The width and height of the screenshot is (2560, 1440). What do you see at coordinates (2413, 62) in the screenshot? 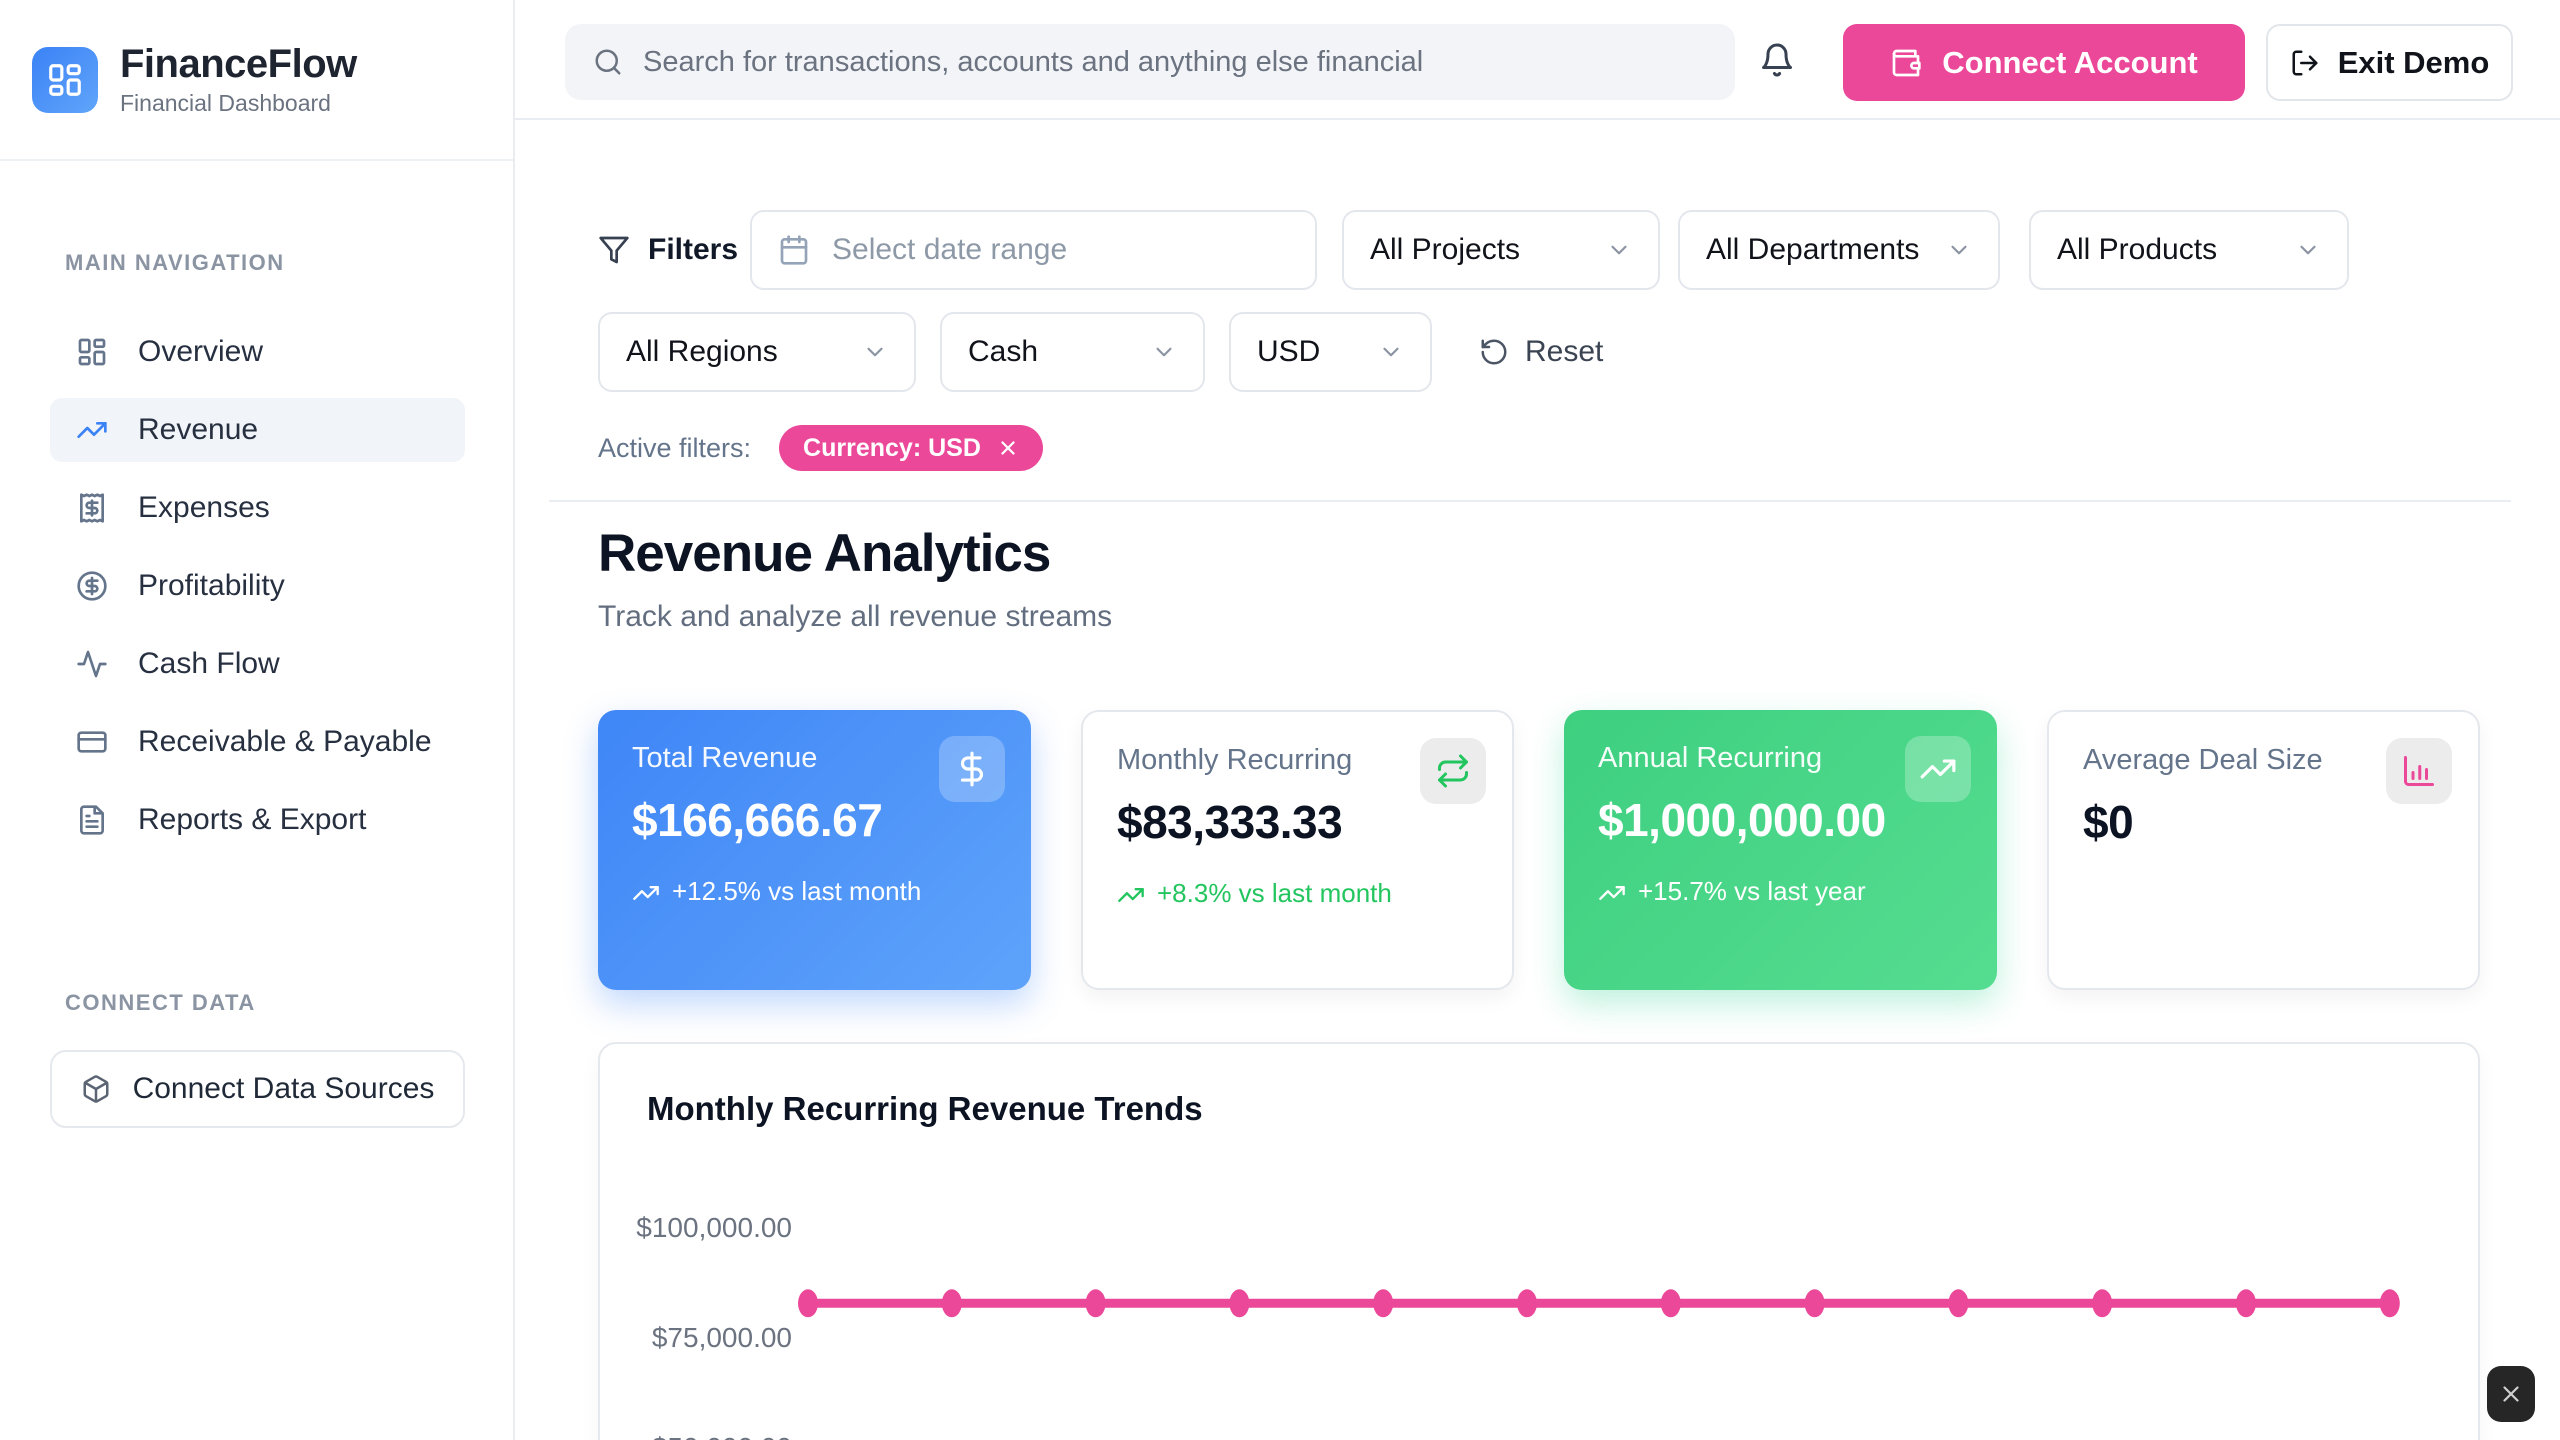
I see `exit-demo-label: Exit Demo` at bounding box center [2413, 62].